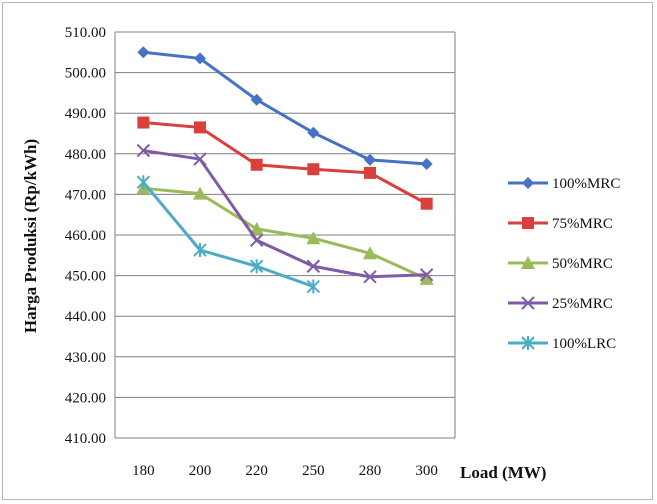 Image resolution: width=657 pixels, height=504 pixels. What do you see at coordinates (503, 472) in the screenshot?
I see `x-axis-title: Load (MW)` at bounding box center [503, 472].